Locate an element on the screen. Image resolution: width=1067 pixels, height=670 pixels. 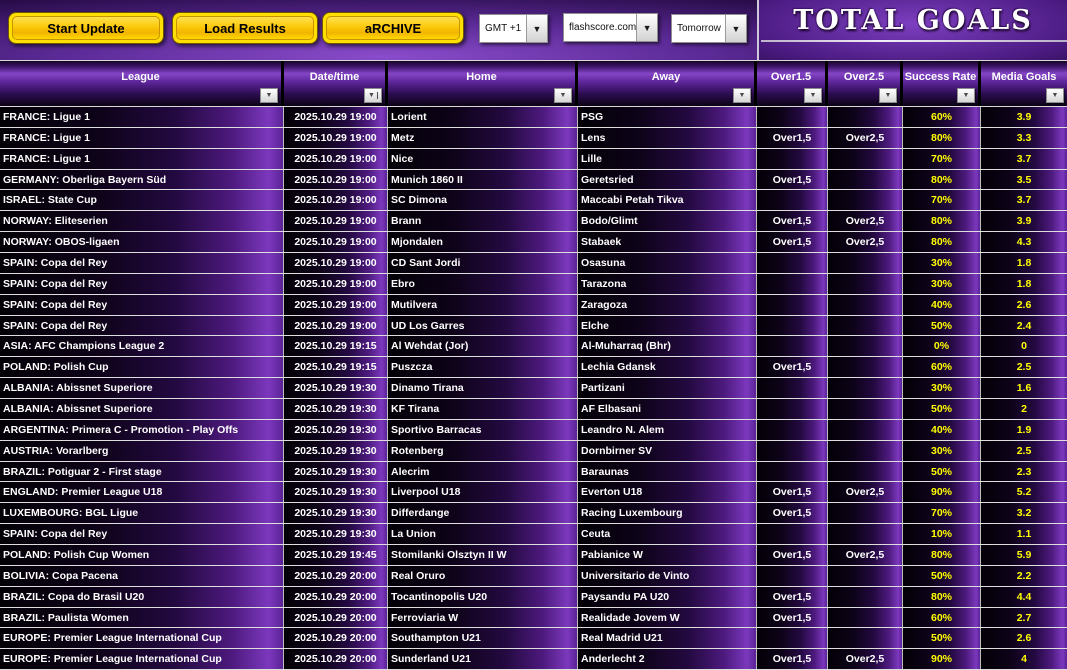
archive-button: aRCHIVE is located at coordinates (393, 28).